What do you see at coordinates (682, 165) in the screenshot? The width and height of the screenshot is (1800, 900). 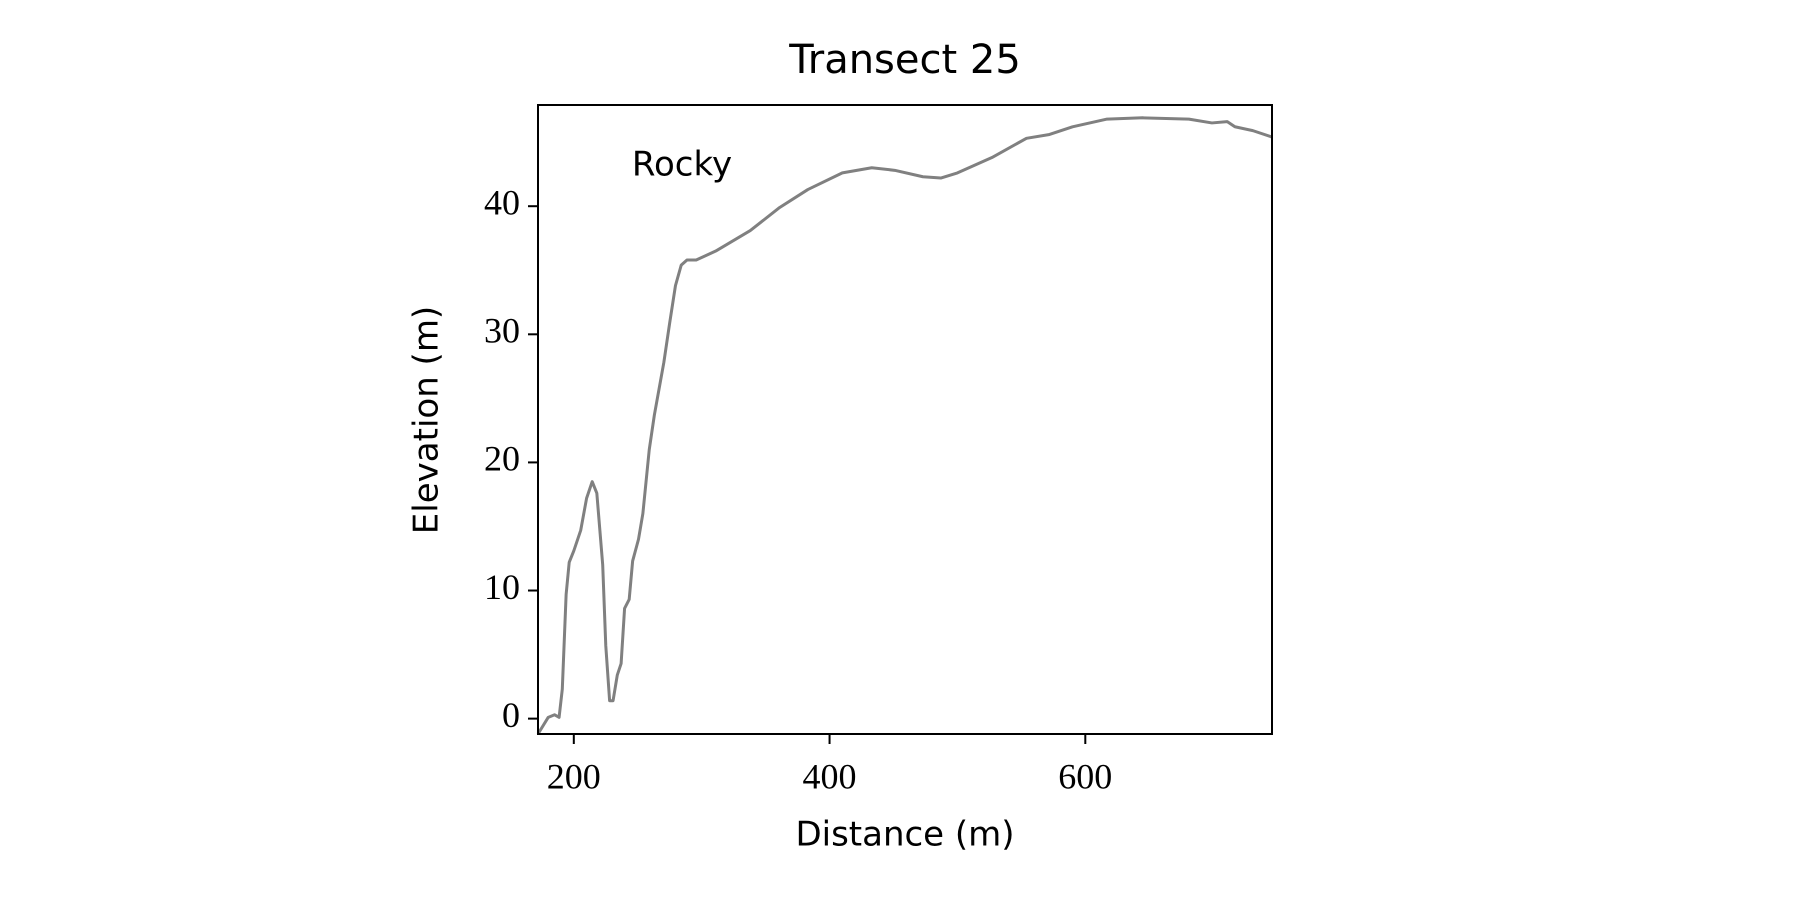 I see `annotation: Rocky` at bounding box center [682, 165].